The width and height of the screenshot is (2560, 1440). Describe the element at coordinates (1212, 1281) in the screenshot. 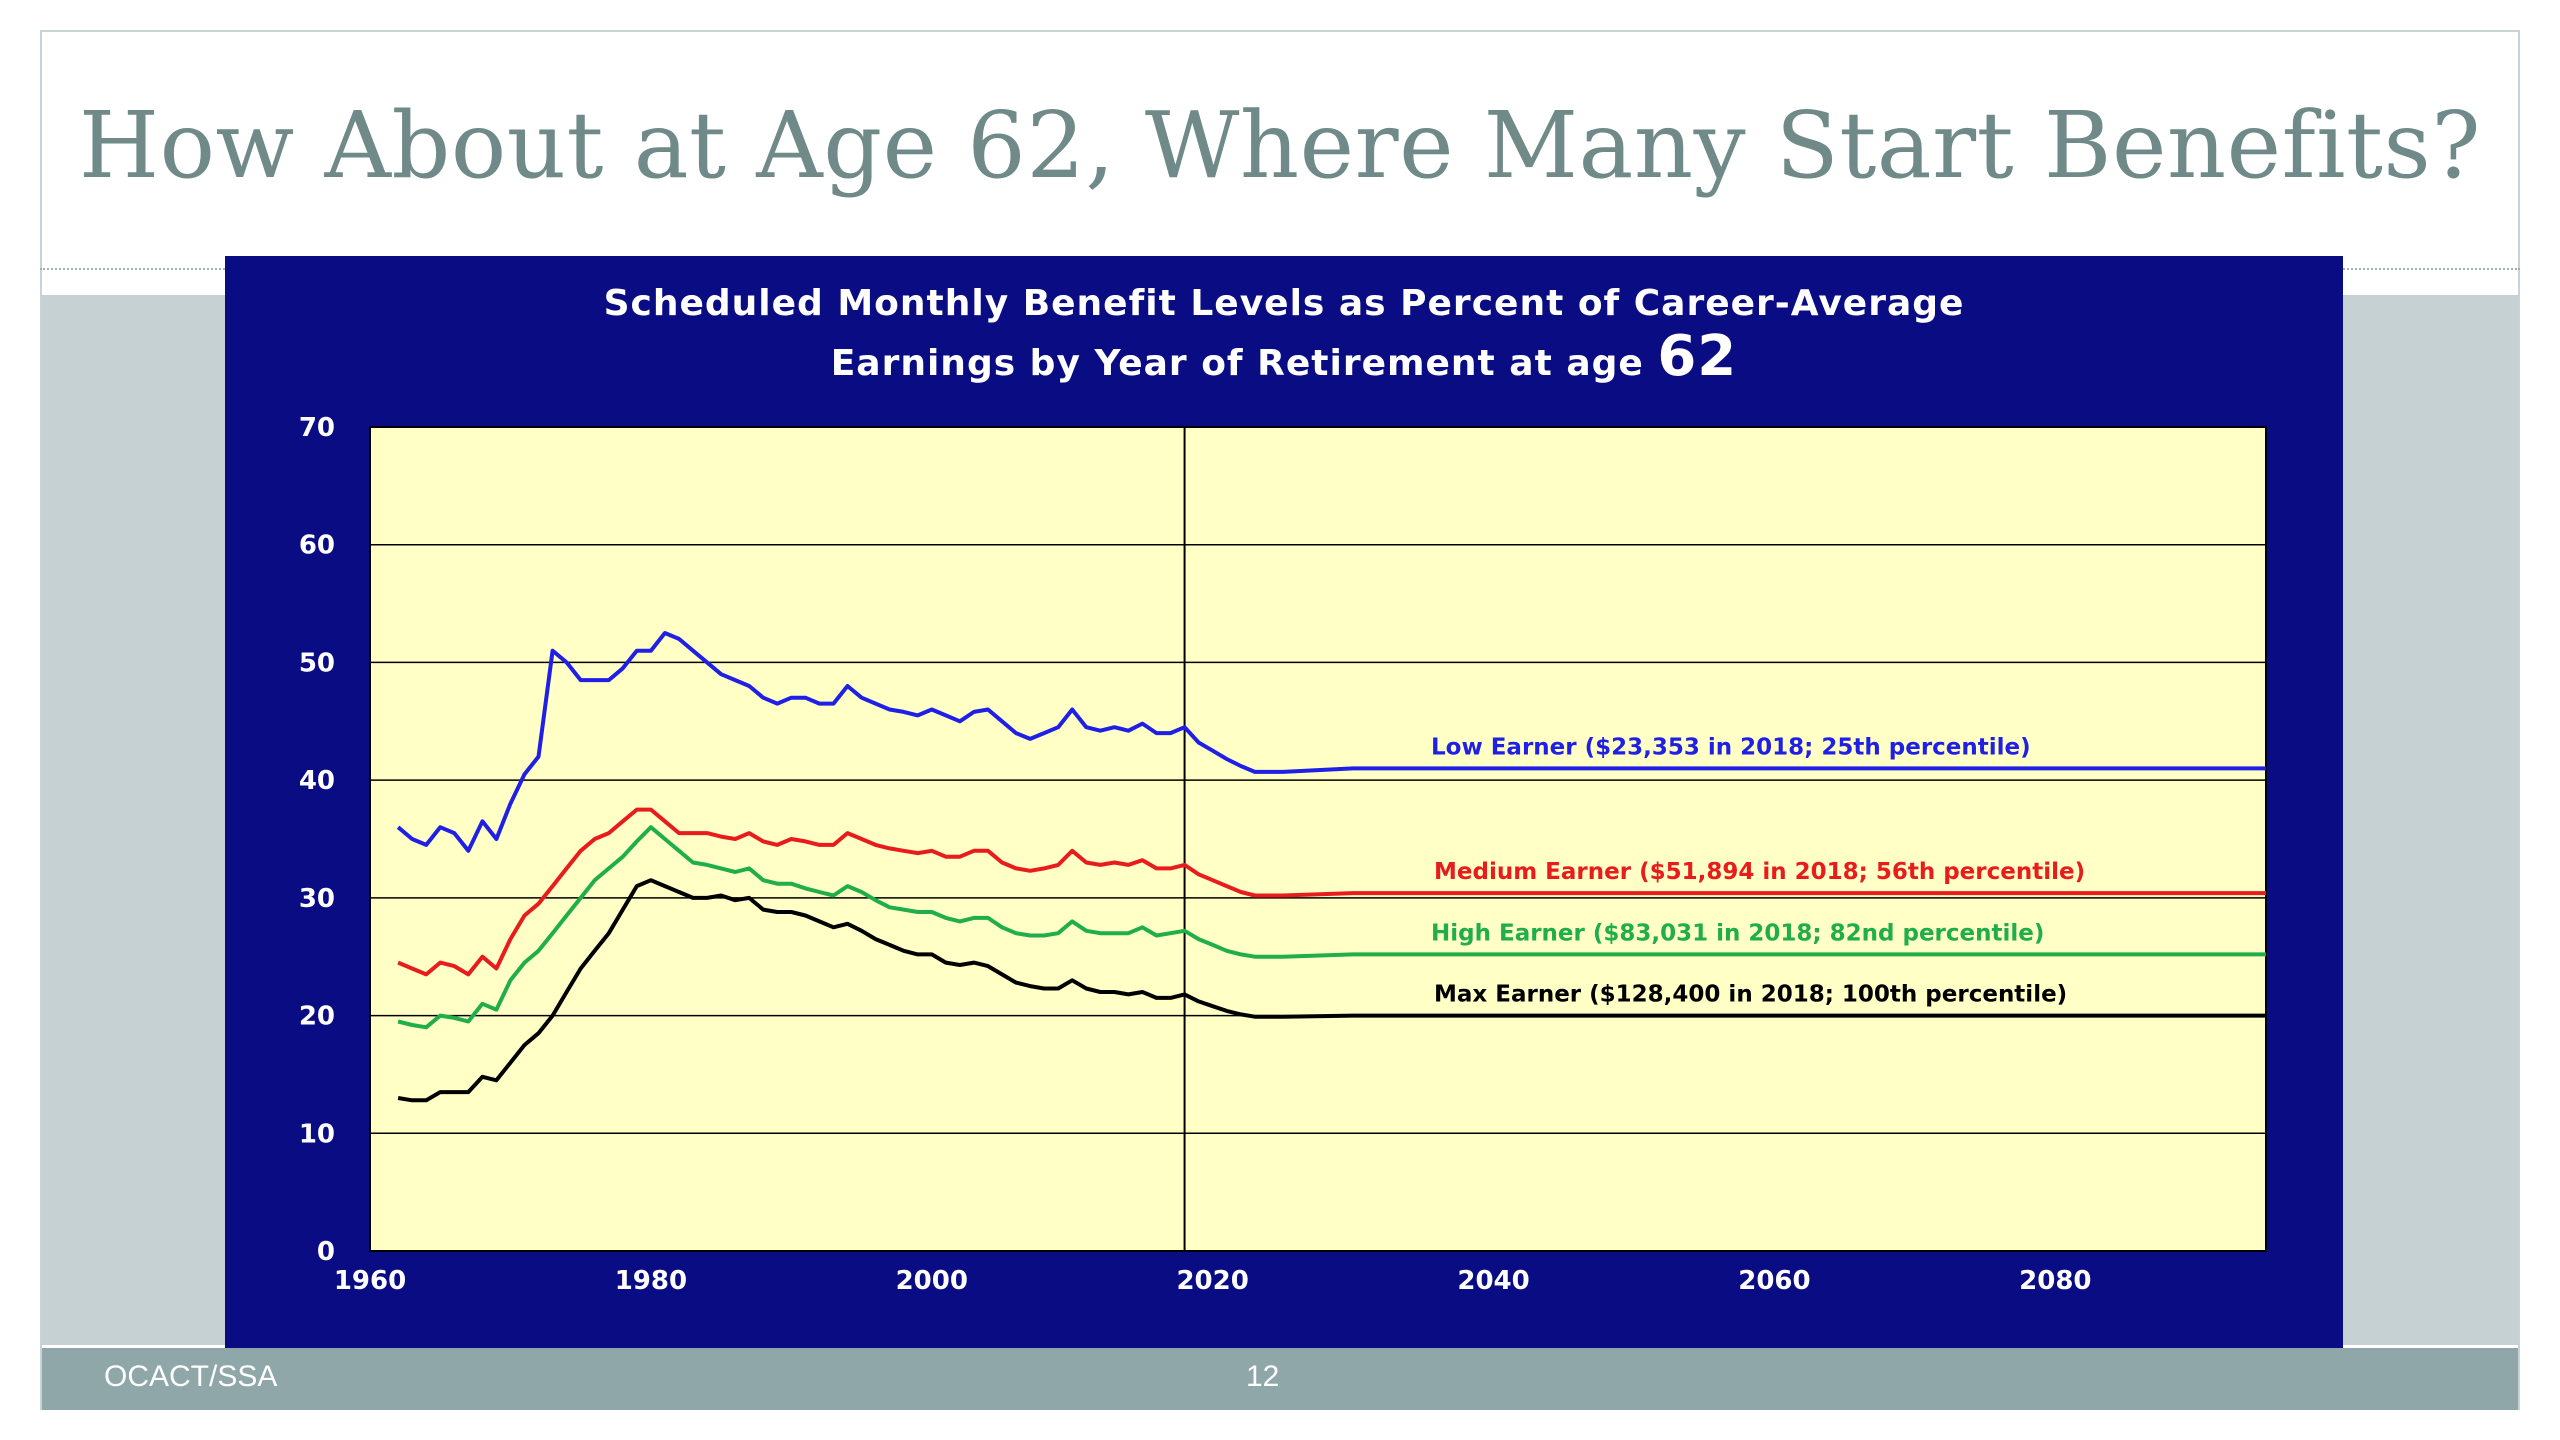

I see `x-tick-label: 2020` at that location.